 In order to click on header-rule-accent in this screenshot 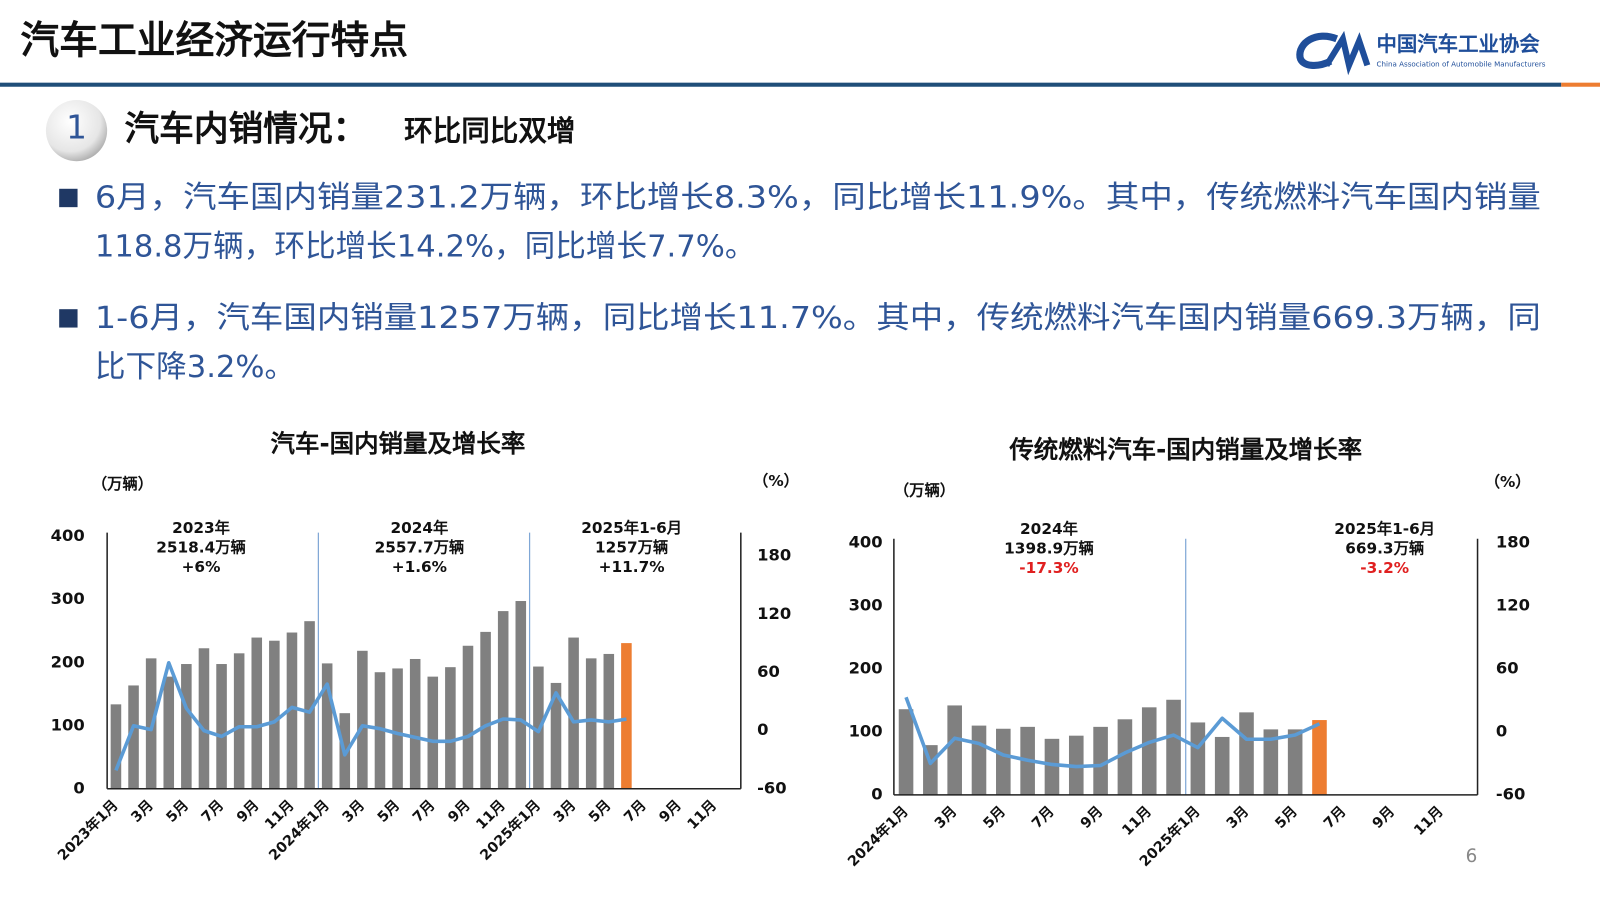, I will do `click(1580, 84)`.